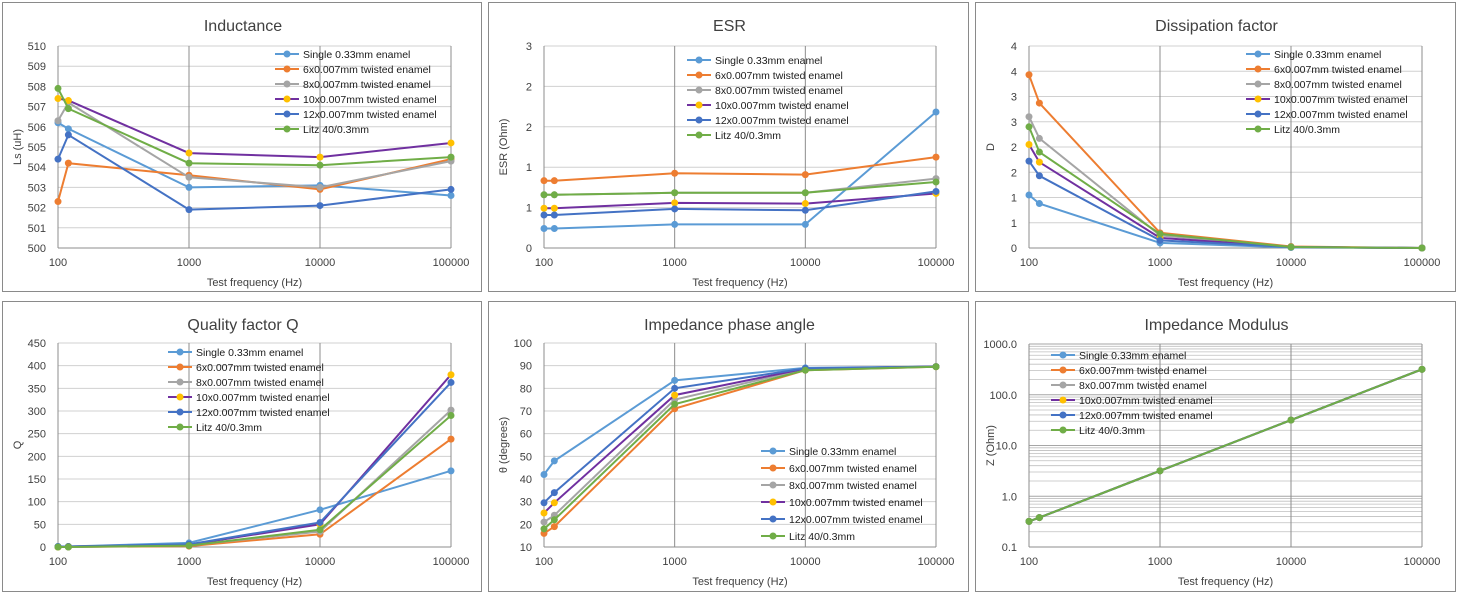 Image resolution: width=1459 pixels, height=595 pixels. Describe the element at coordinates (37, 367) in the screenshot. I see `y-tick-label: 400` at that location.